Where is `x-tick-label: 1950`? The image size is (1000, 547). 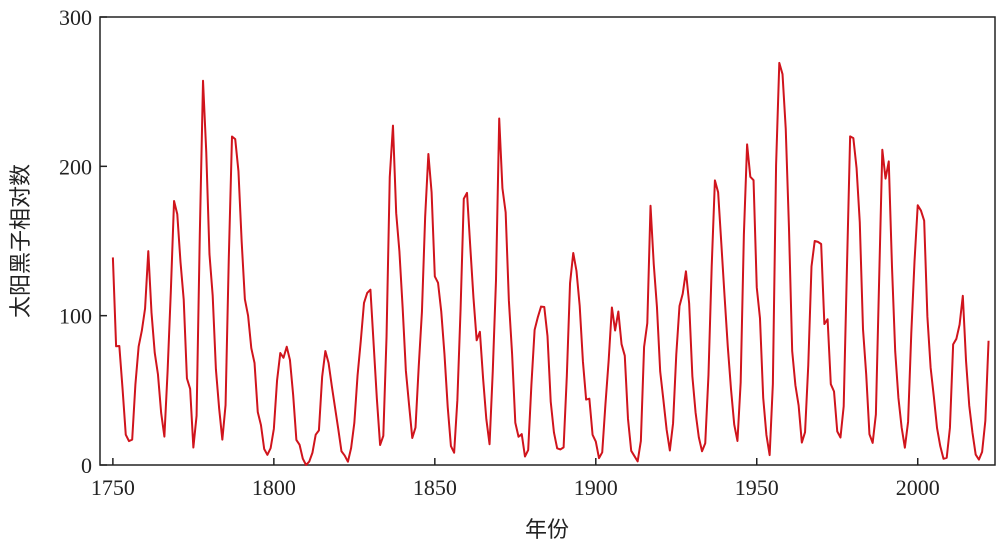 x-tick-label: 1950 is located at coordinates (757, 487).